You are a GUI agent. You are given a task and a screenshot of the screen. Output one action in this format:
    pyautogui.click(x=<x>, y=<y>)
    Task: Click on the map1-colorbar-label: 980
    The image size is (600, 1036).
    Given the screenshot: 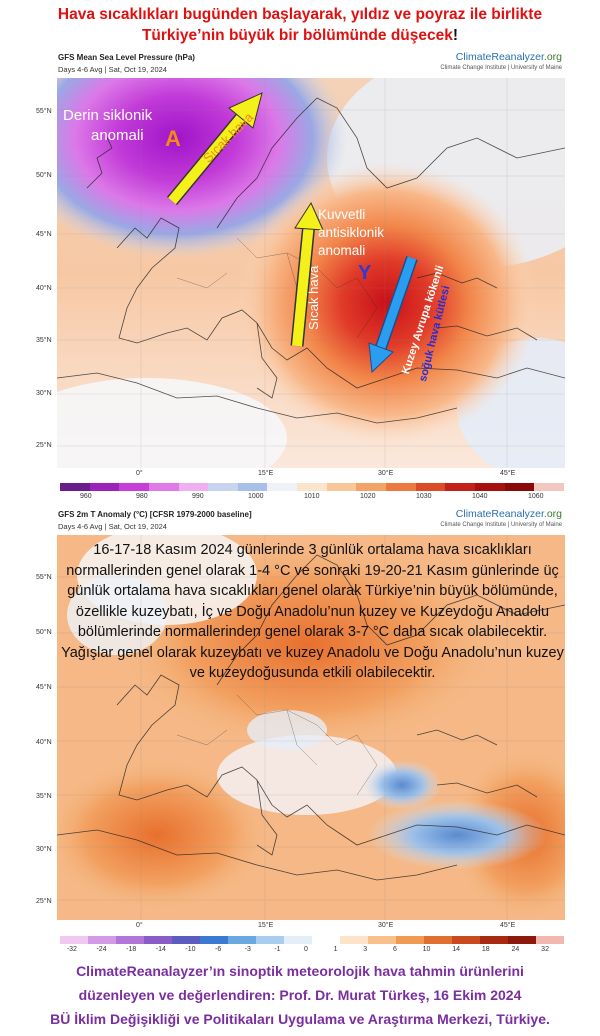 What is the action you would take?
    pyautogui.click(x=142, y=496)
    